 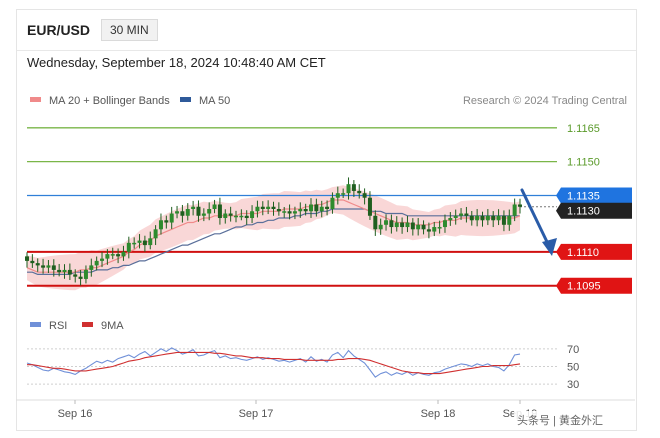 I want to click on ma9-legend-swatch, so click(x=87, y=324).